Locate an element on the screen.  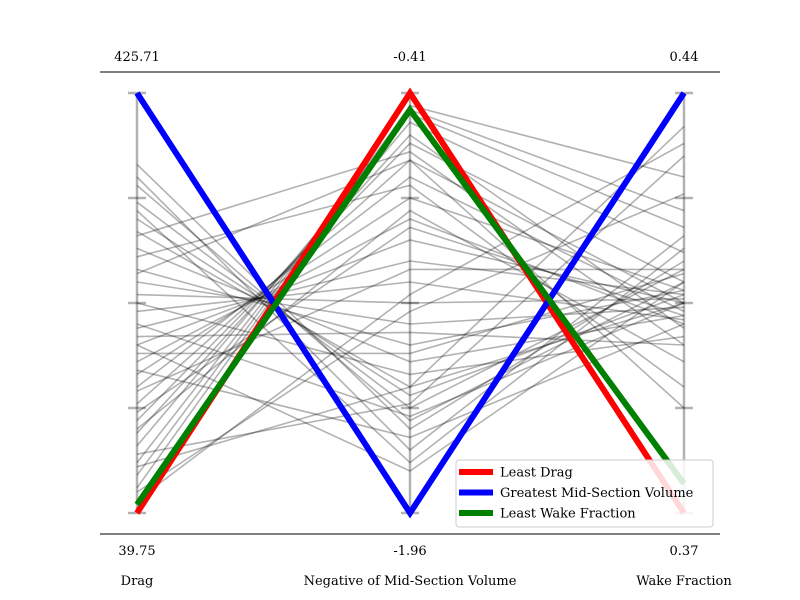
axis-top-label: 425.71 is located at coordinates (137, 57).